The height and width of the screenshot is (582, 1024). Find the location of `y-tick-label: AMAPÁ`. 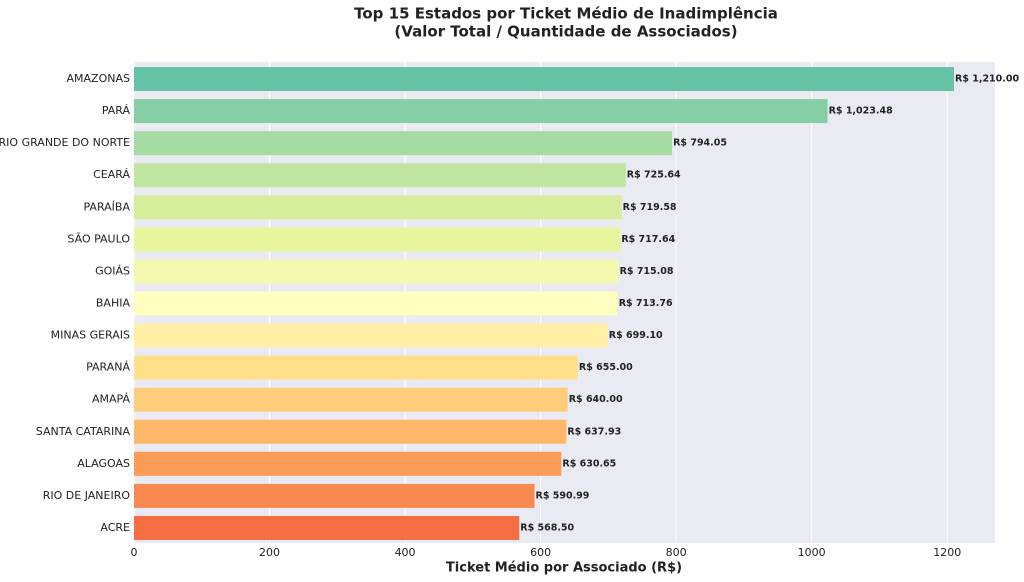

y-tick-label: AMAPÁ is located at coordinates (111, 399).